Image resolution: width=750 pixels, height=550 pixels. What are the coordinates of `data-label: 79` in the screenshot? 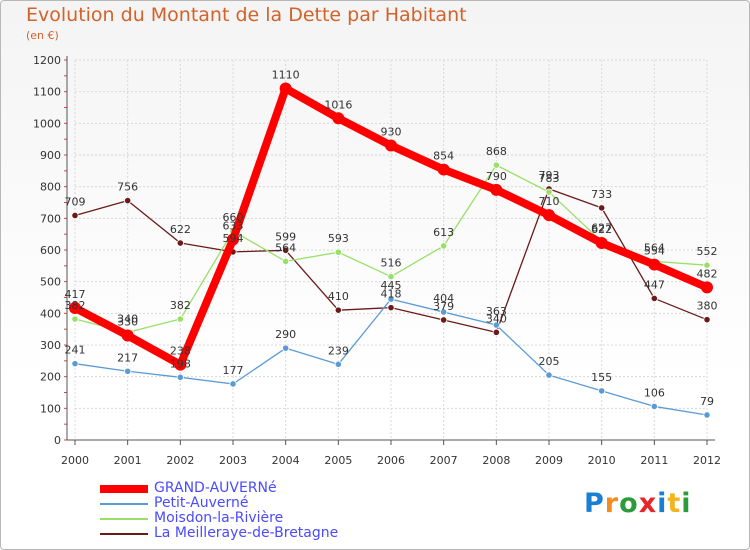 It's located at (707, 401).